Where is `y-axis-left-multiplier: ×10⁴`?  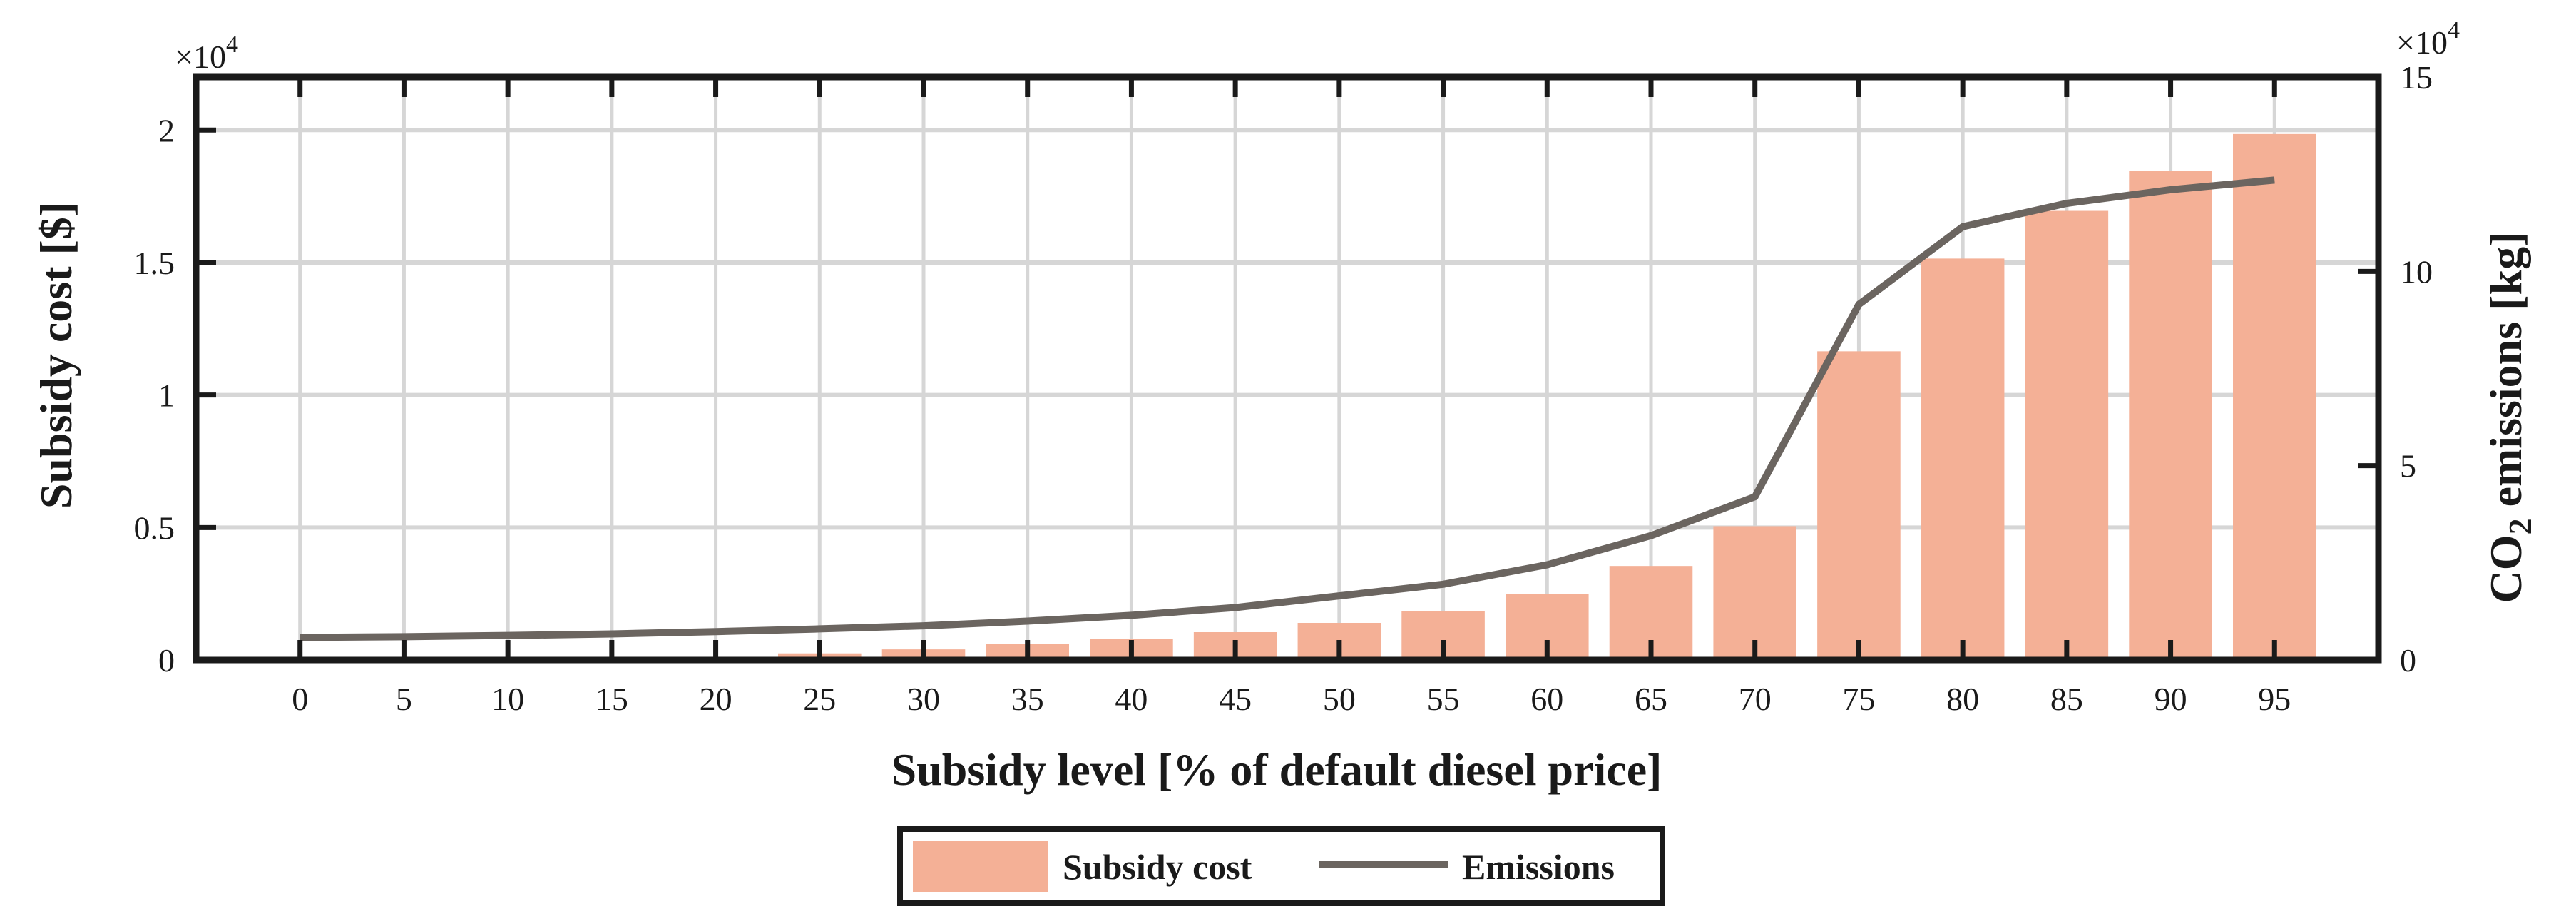 y-axis-left-multiplier: ×10⁴ is located at coordinates (206, 53).